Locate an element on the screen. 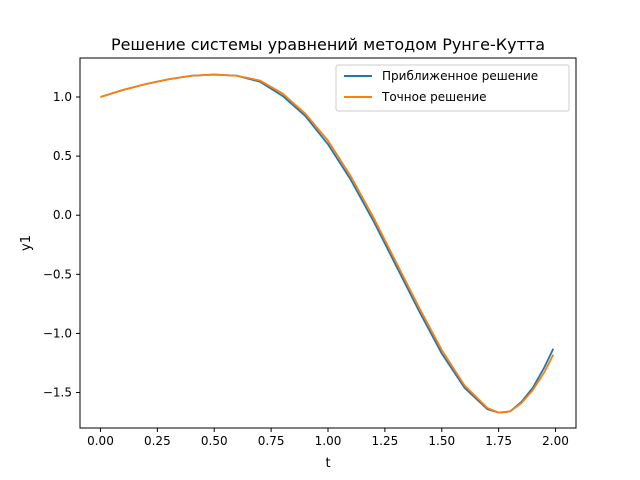  x-tick-label: 1.75 is located at coordinates (498, 441).